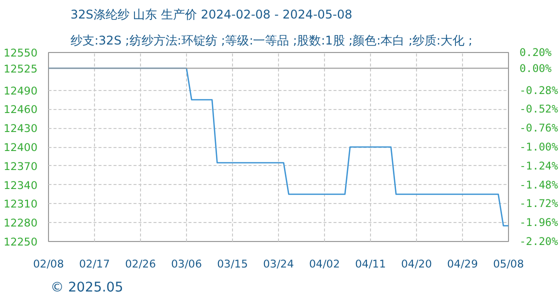  I want to click on y-tick-label: 12490, so click(21, 91).